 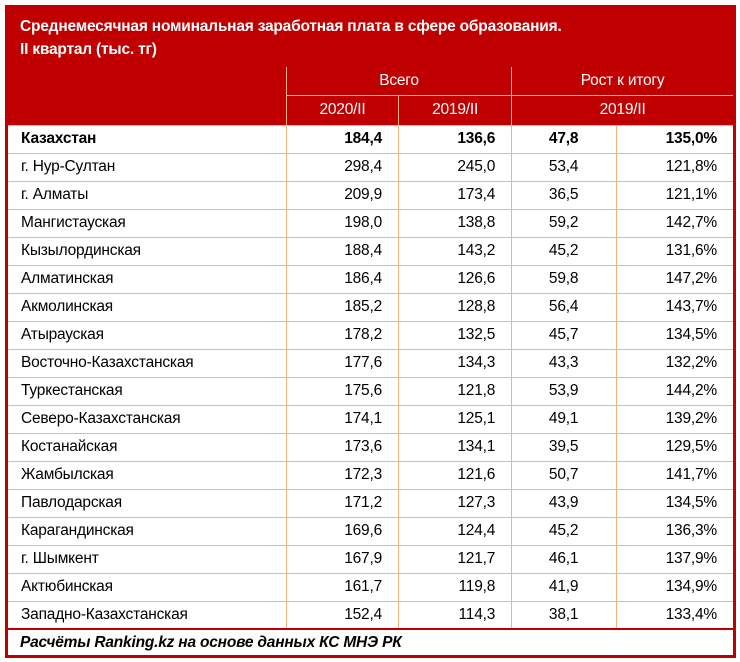 What do you see at coordinates (147, 475) in the screenshot?
I see `region-cell: Жамбылская` at bounding box center [147, 475].